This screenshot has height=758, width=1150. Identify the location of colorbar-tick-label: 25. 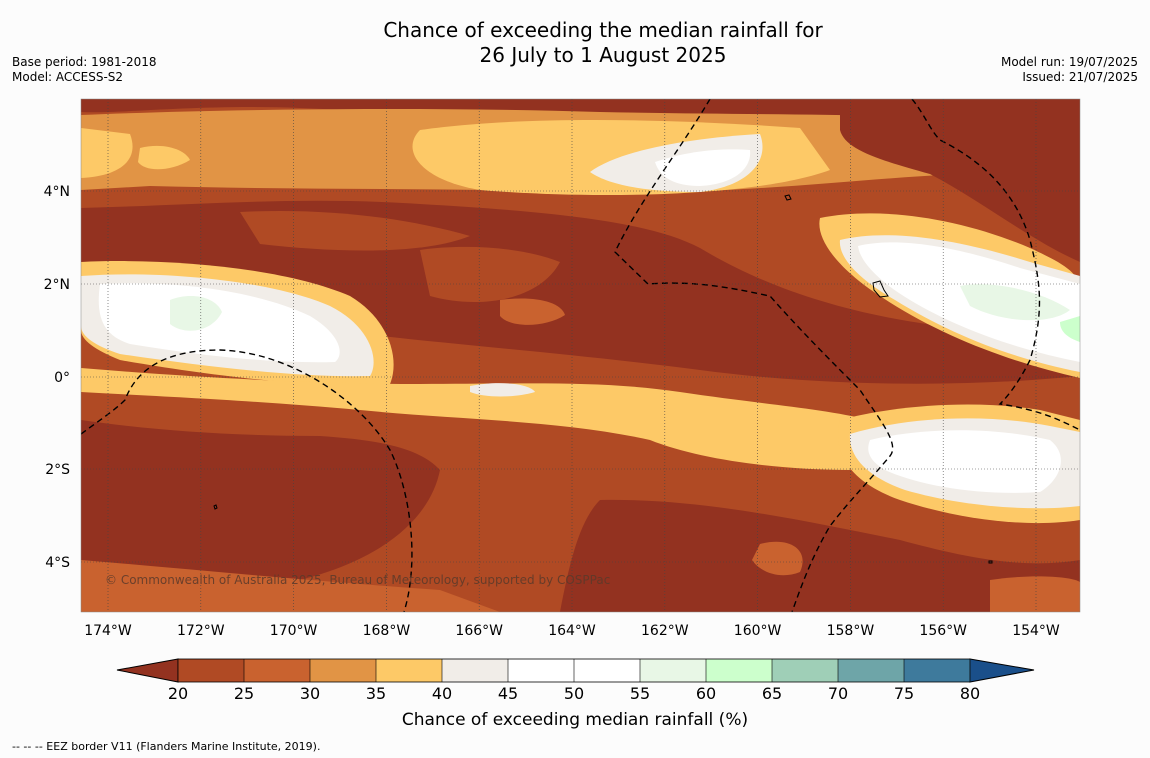
(244, 693).